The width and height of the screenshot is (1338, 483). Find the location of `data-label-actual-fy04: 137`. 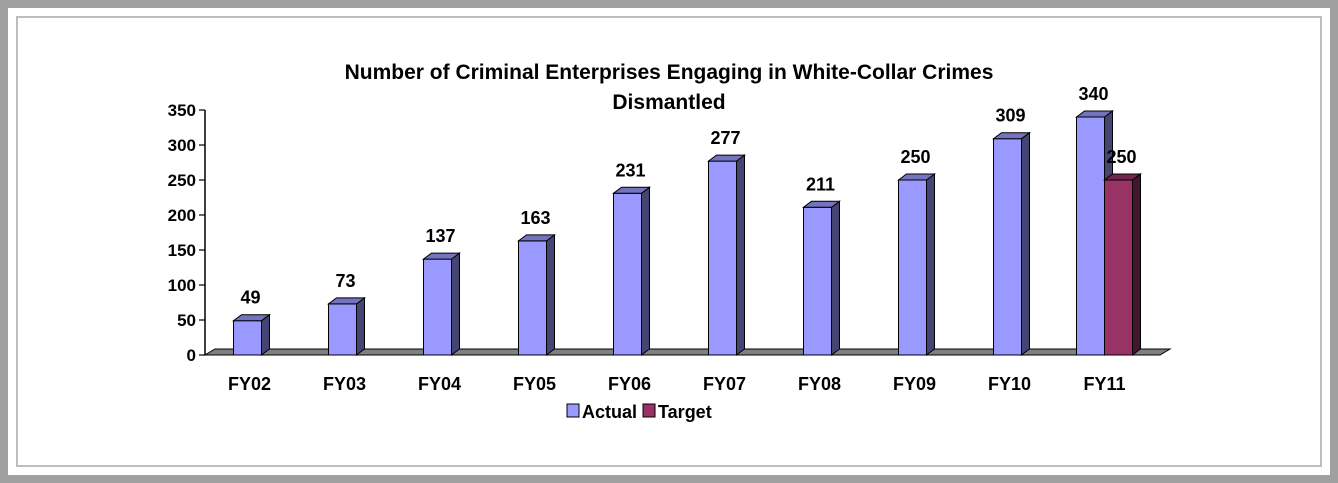

data-label-actual-fy04: 137 is located at coordinates (440, 236).